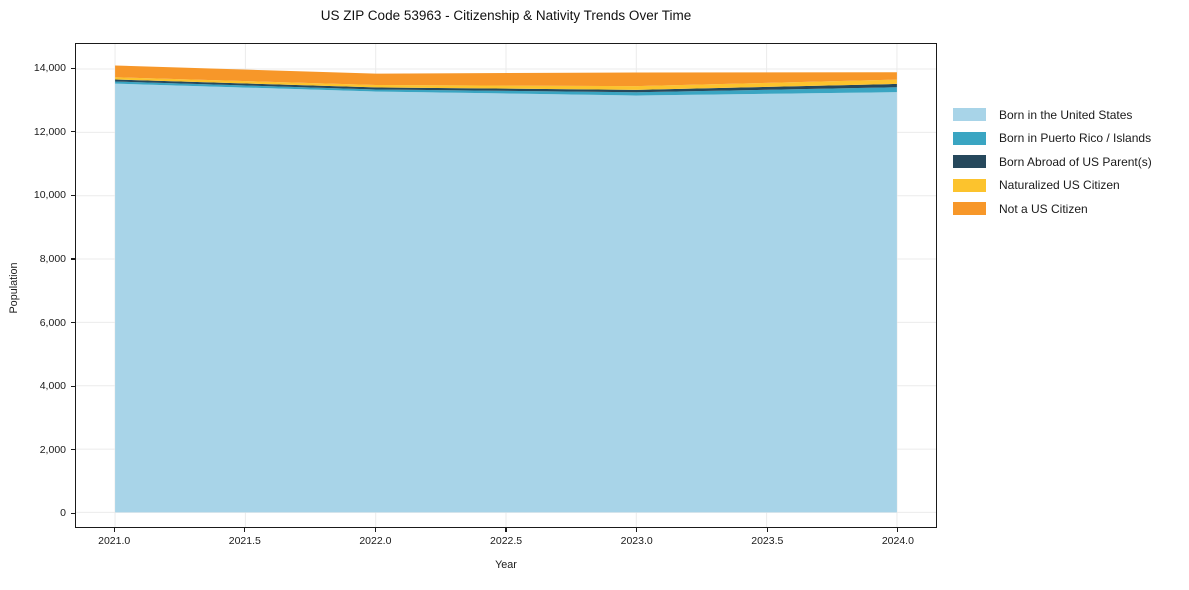 This screenshot has width=1189, height=590. Describe the element at coordinates (63, 513) in the screenshot. I see `y-tick-label: 0` at that location.